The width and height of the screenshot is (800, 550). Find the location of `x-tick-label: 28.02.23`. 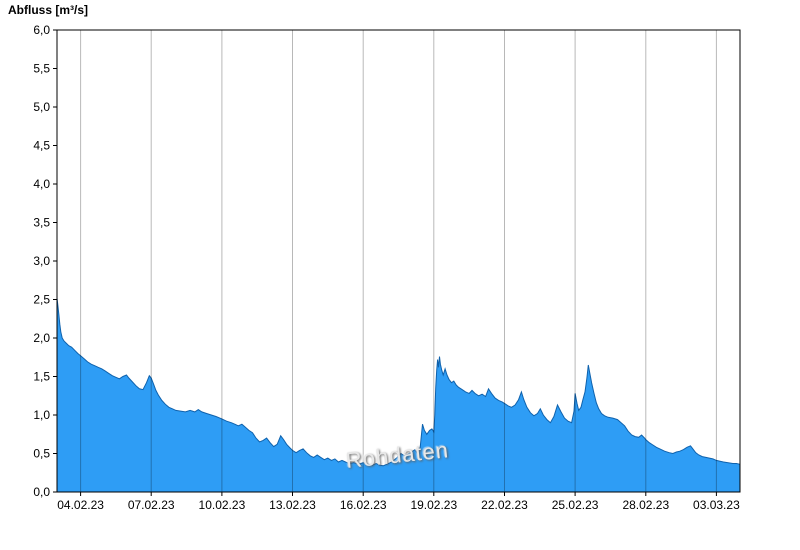

x-tick-label: 28.02.23 is located at coordinates (645, 505).